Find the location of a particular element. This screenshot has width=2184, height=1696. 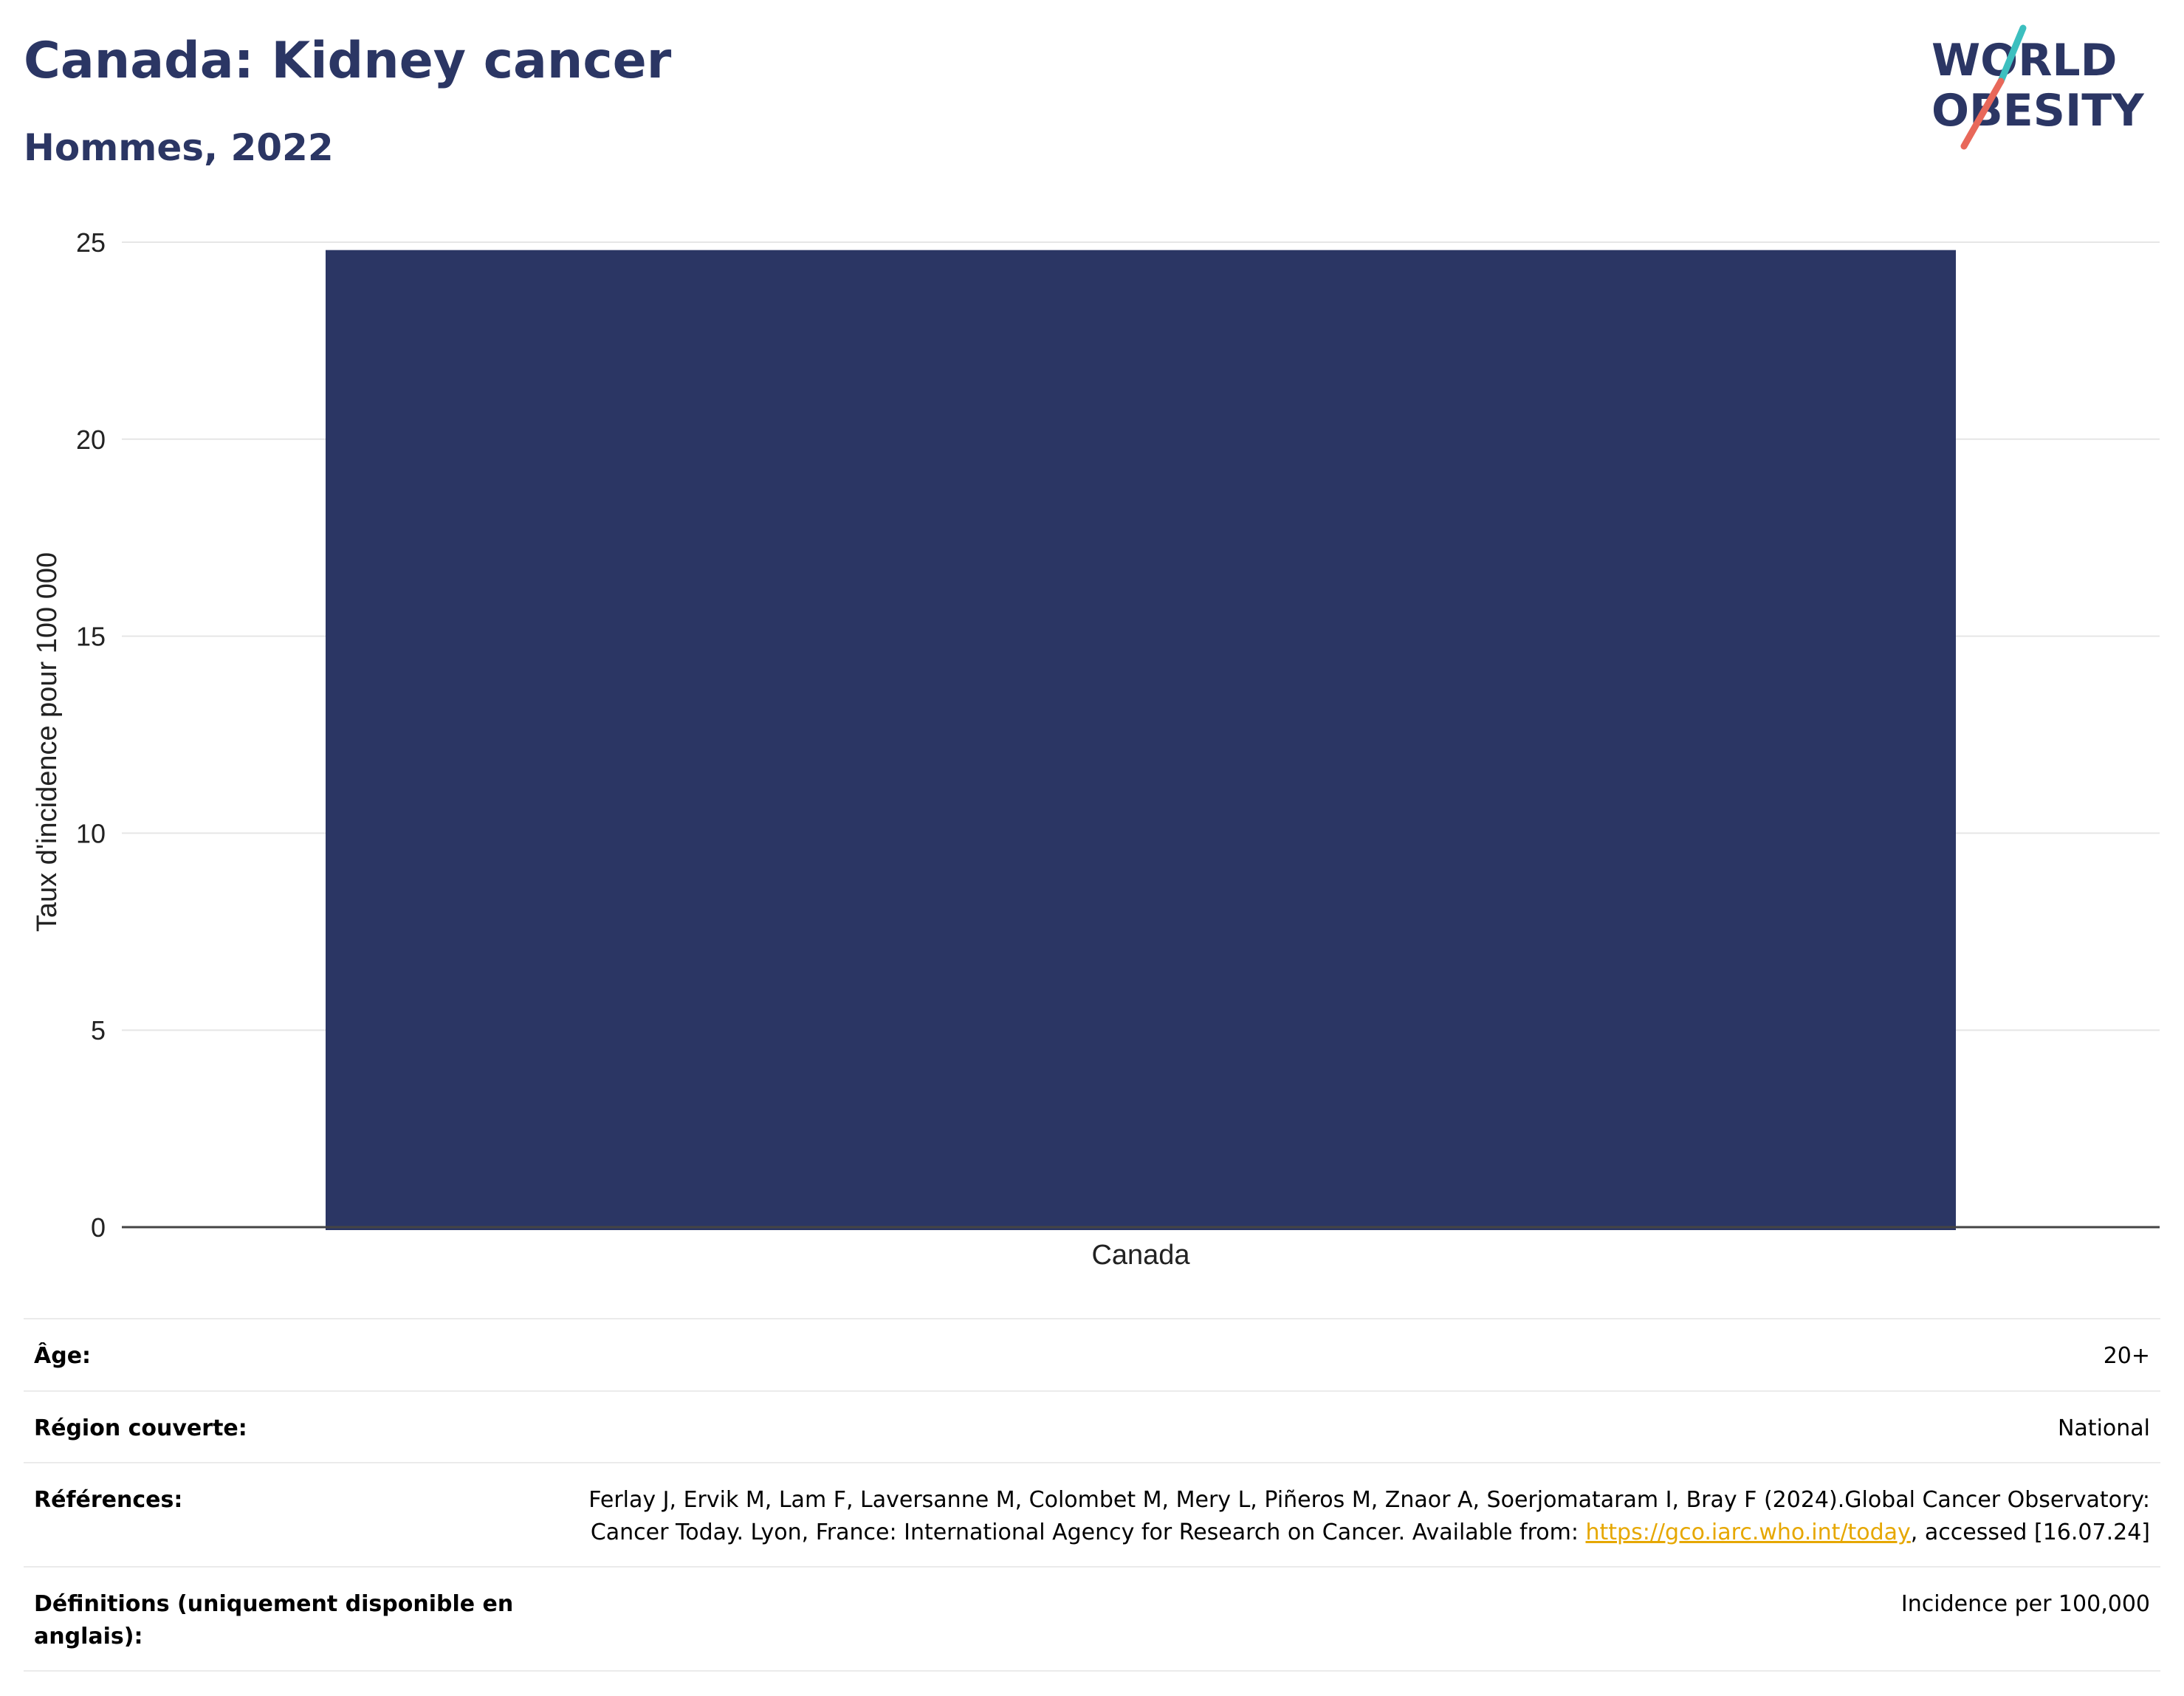

chart-subtitle: Hommes, 2022 is located at coordinates (179, 147).